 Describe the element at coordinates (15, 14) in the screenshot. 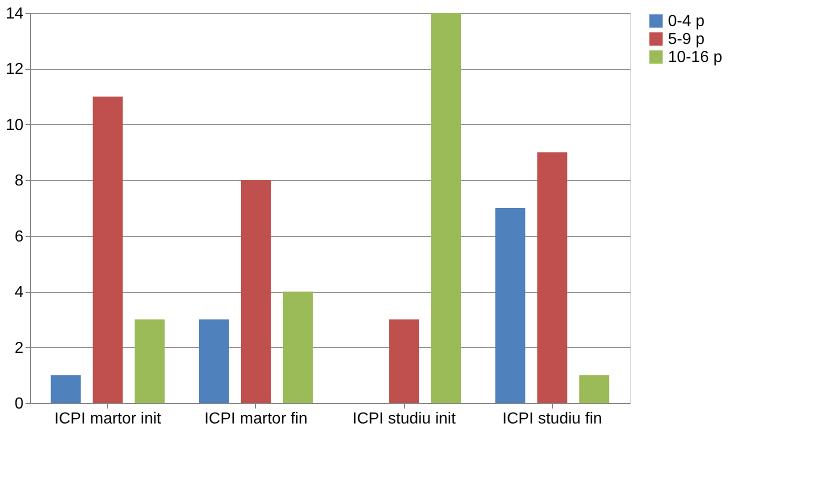

I see `y-tick-label: 14` at that location.